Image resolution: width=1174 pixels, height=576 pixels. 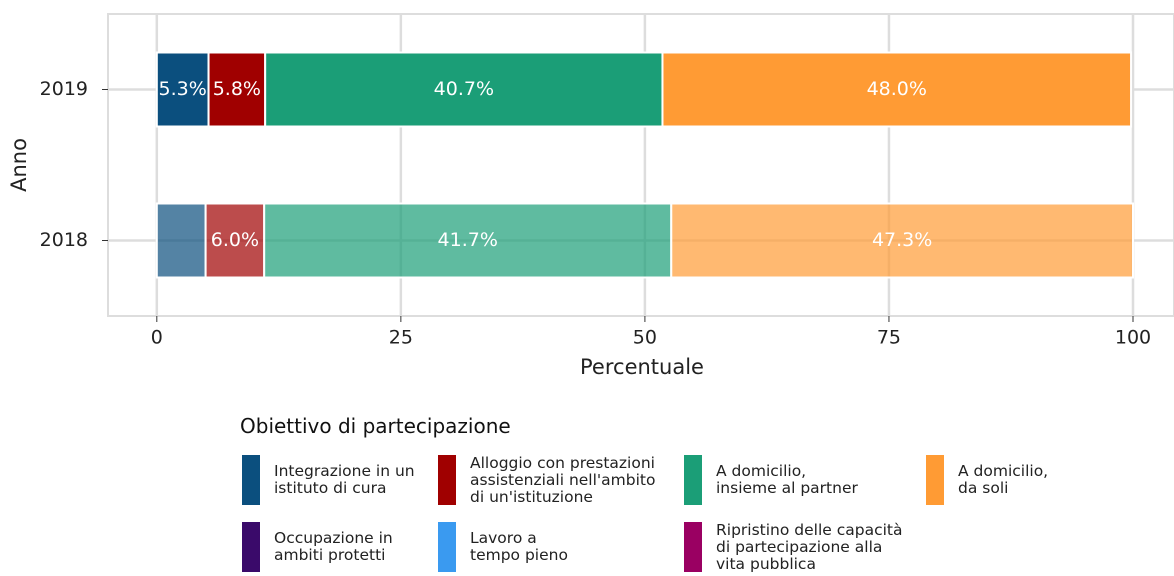 I want to click on x-tick-label: 50, so click(x=645, y=338).